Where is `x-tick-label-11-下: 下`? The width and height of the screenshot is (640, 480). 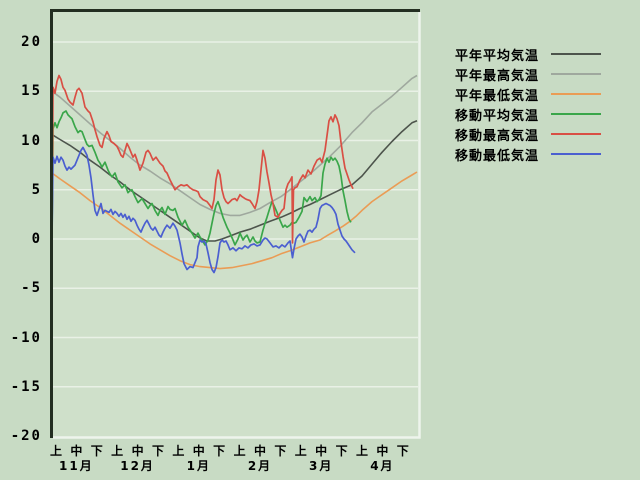
x-tick-label-11-下: 下 is located at coordinates (280, 451).